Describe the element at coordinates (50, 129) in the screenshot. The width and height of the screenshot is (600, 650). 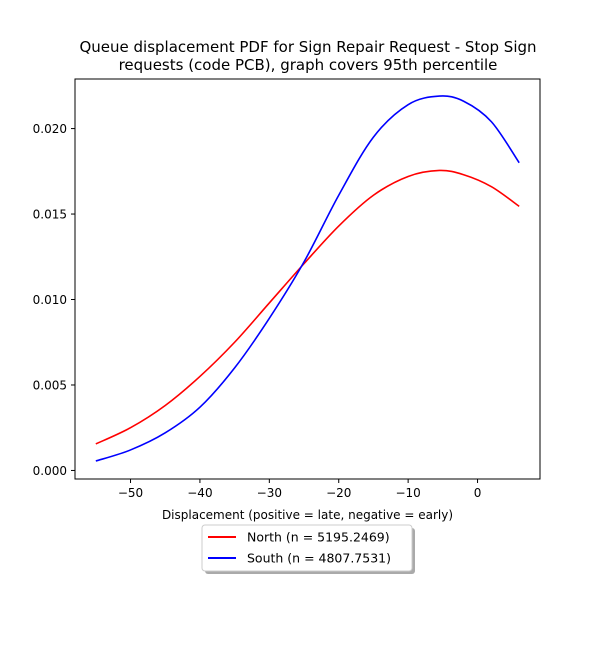
I see `y-tick-label: 0.020` at that location.